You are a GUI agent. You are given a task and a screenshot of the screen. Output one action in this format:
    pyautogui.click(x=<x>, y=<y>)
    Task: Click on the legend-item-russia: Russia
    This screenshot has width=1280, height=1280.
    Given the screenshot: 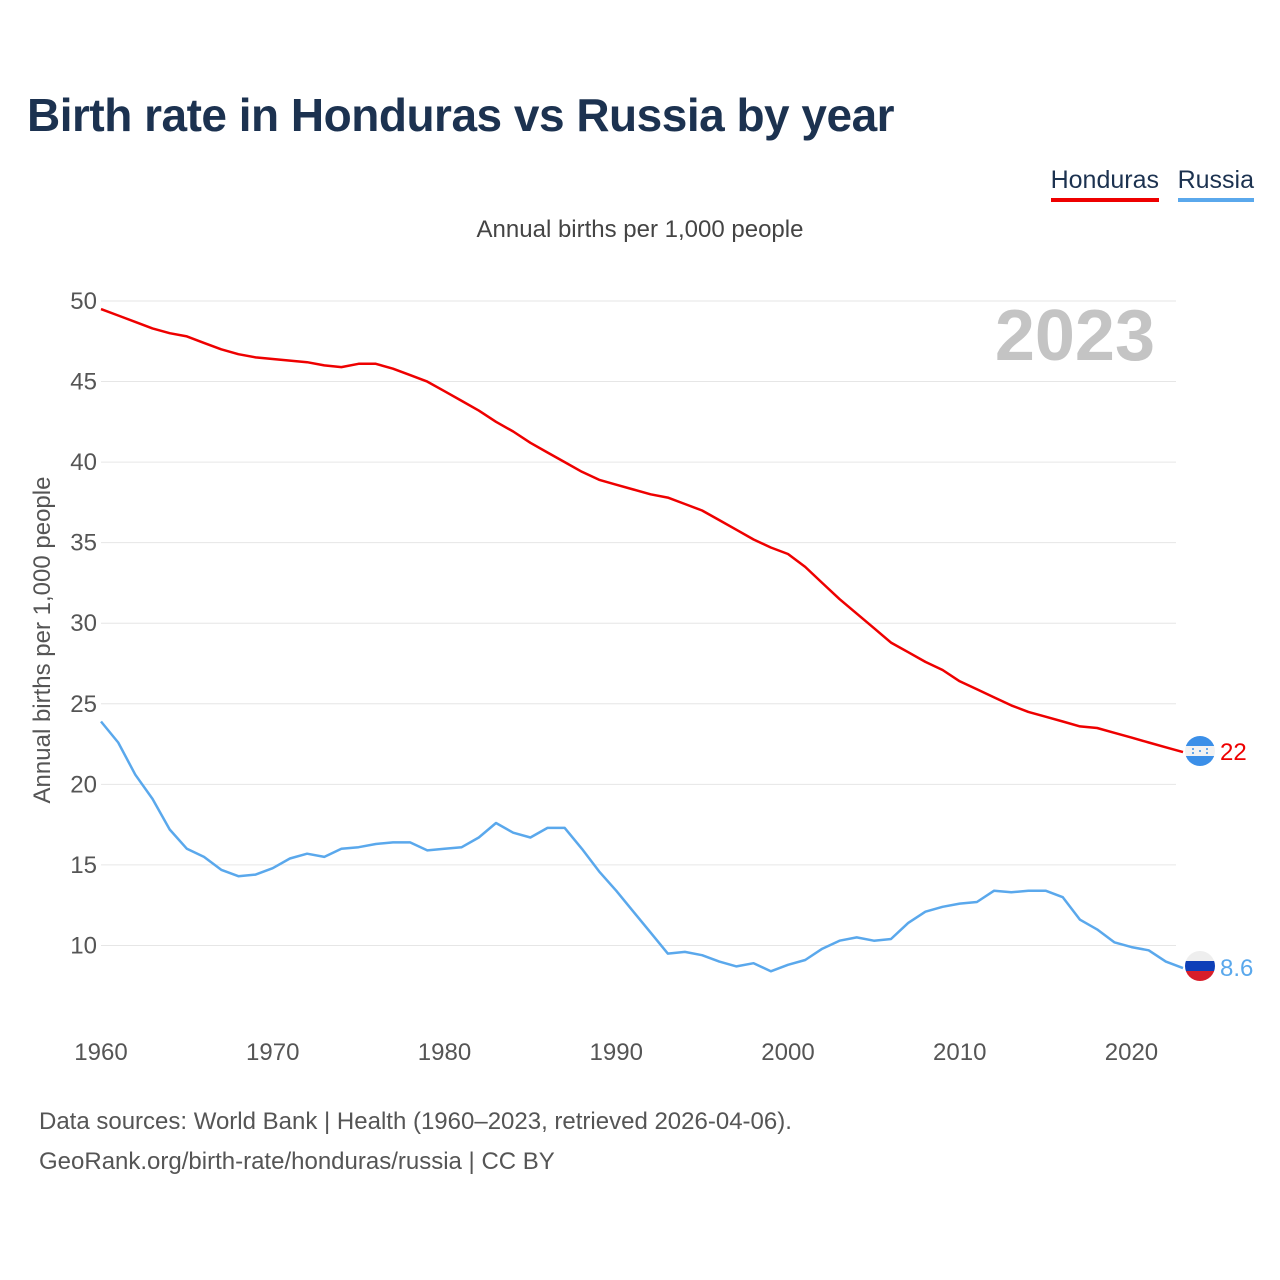 What is the action you would take?
    pyautogui.click(x=1215, y=184)
    